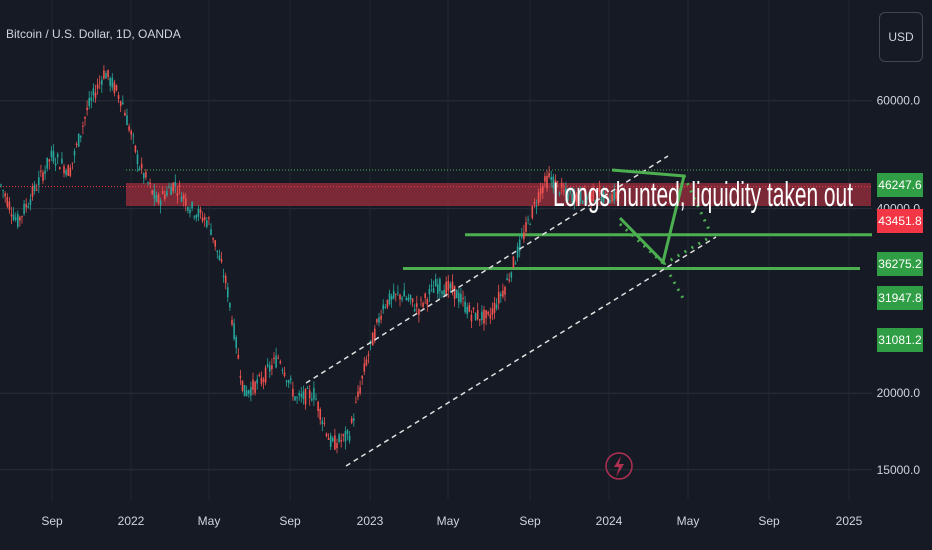  I want to click on price-tag: 31947.8, so click(900, 298).